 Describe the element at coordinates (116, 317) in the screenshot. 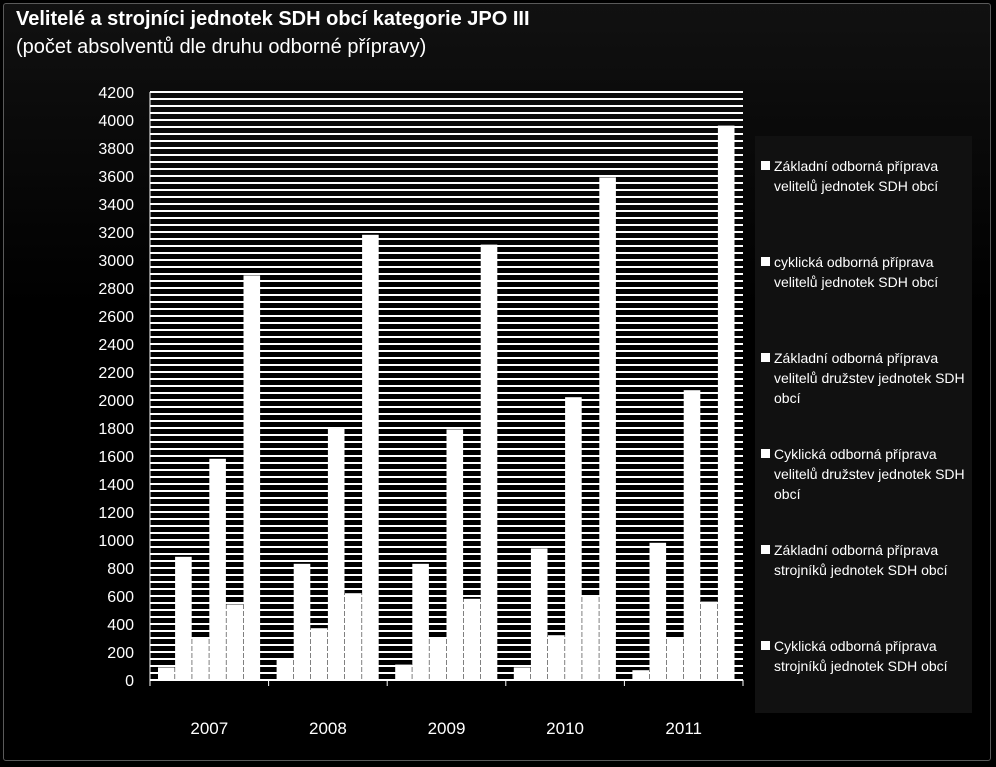

I see `y-tick-label: 2600` at that location.